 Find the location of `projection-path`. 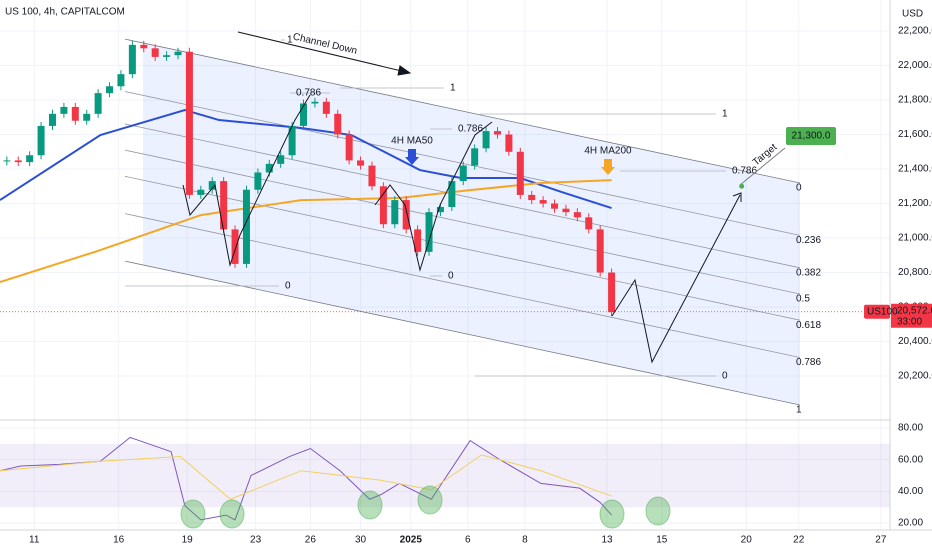

projection-path is located at coordinates (676, 279).